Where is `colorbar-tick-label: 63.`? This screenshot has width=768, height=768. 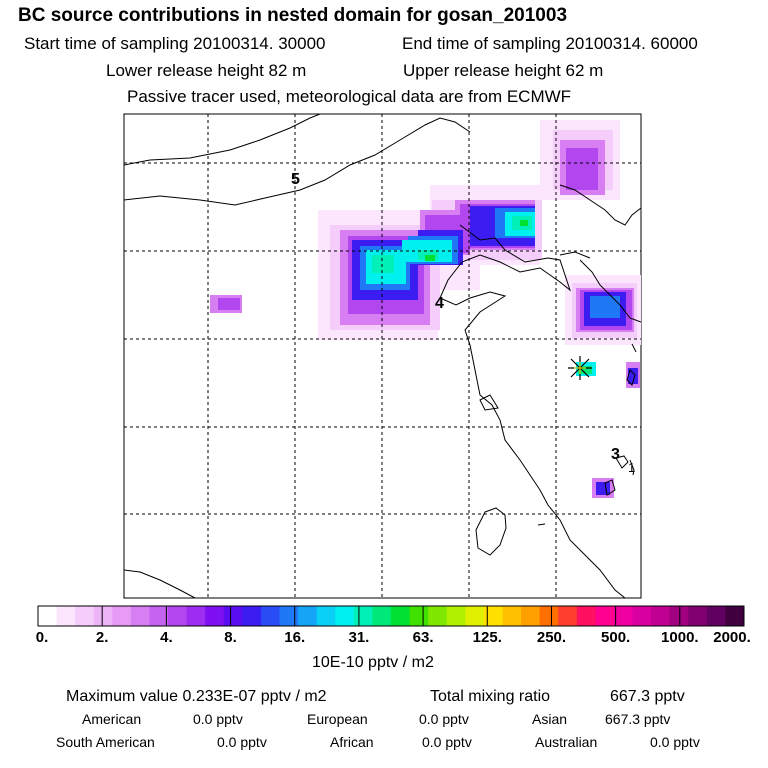
colorbar-tick-label: 63. is located at coordinates (423, 637).